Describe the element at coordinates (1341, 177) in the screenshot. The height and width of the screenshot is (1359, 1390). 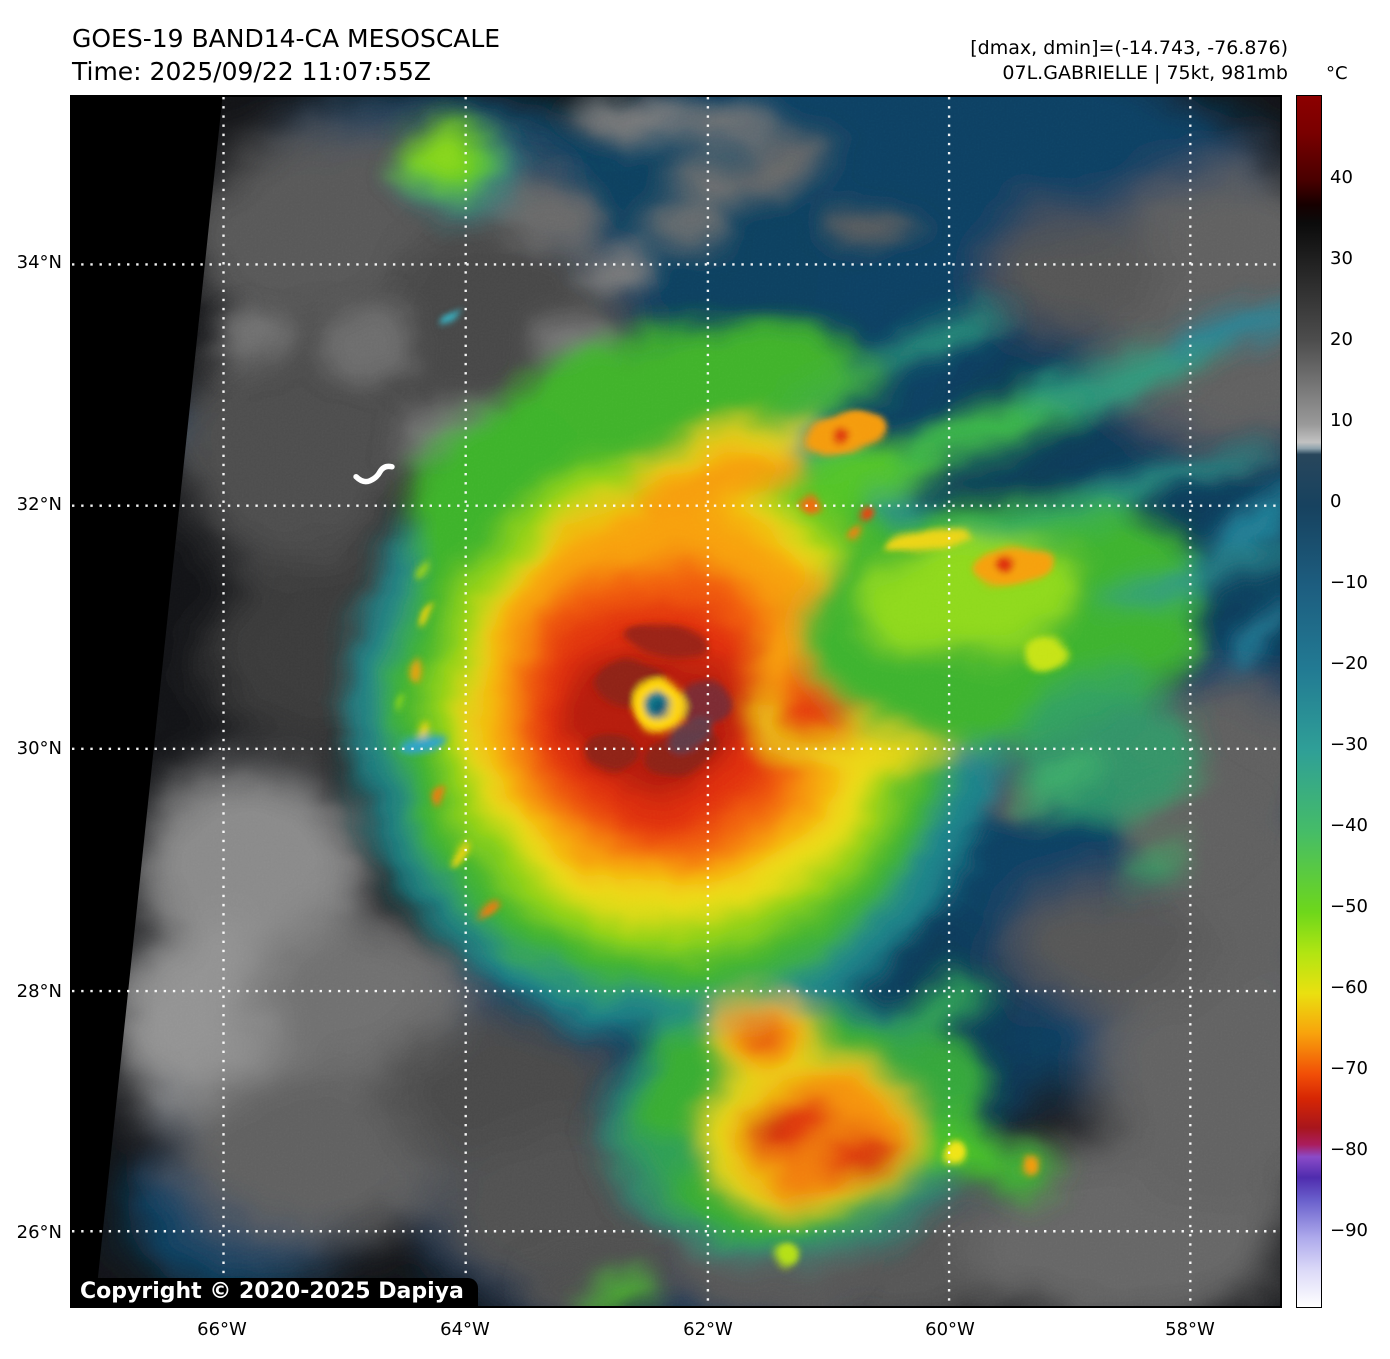
I see `colorbar-tick-label: 40` at that location.